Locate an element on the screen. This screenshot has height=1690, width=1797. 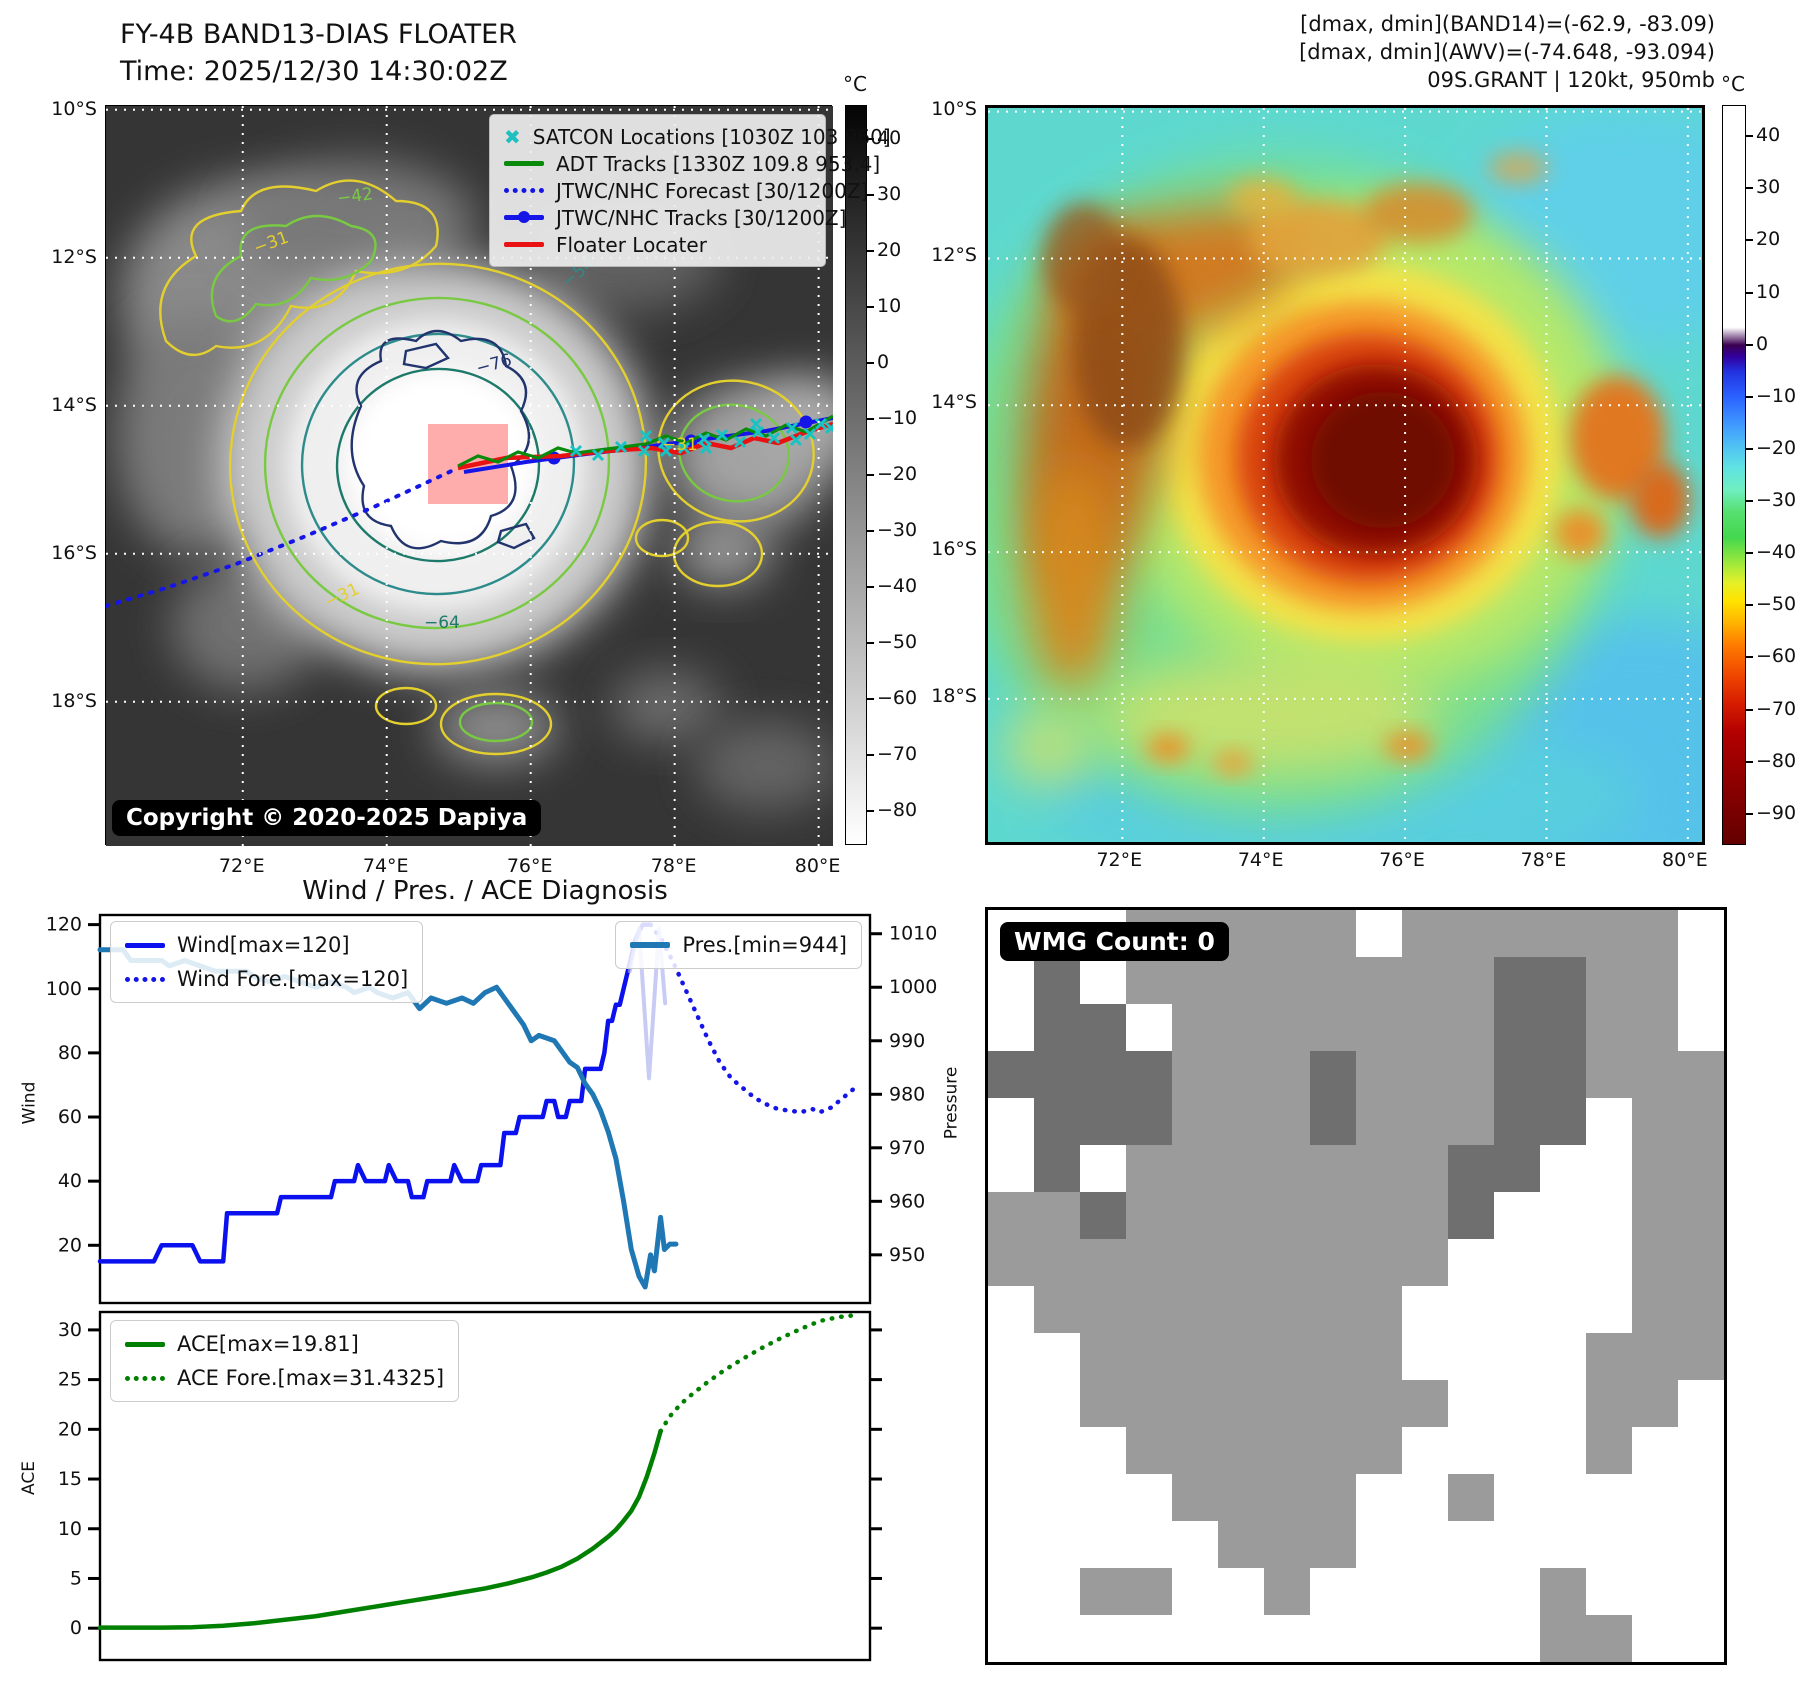
map-x-tick-label: 76°E is located at coordinates (529, 866).